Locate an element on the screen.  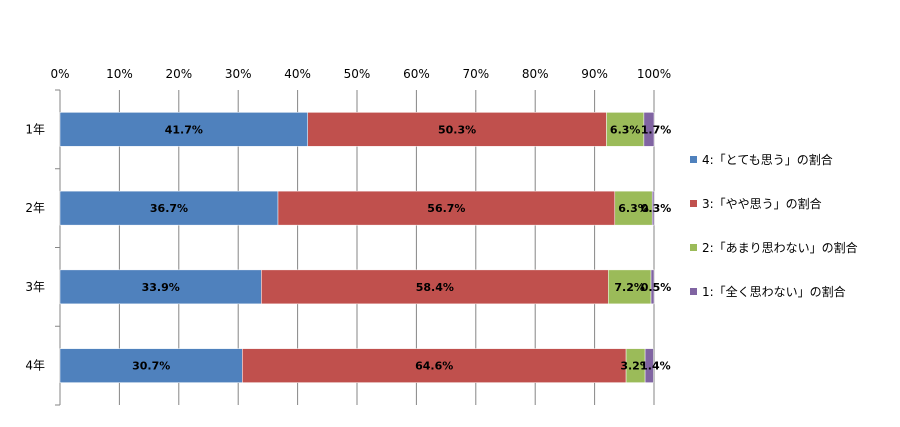
data-label: 1.7% is located at coordinates (656, 129).